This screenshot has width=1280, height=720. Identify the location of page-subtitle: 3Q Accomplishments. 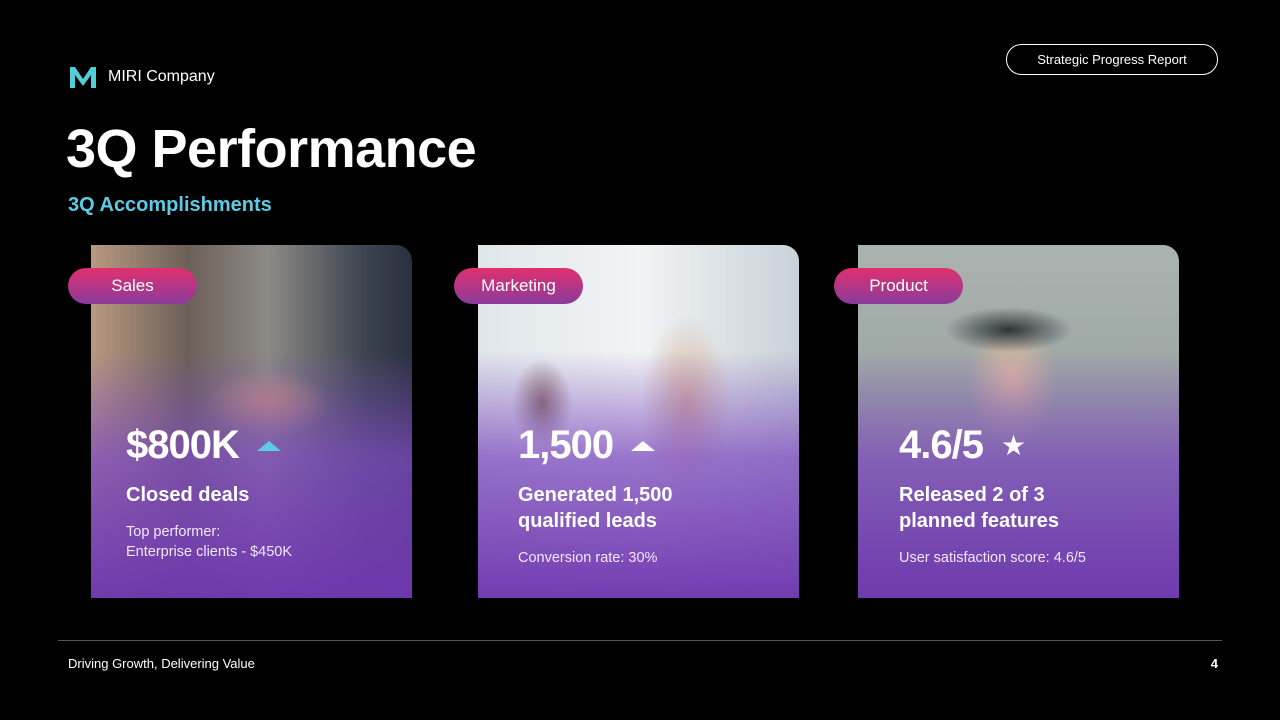
(170, 205).